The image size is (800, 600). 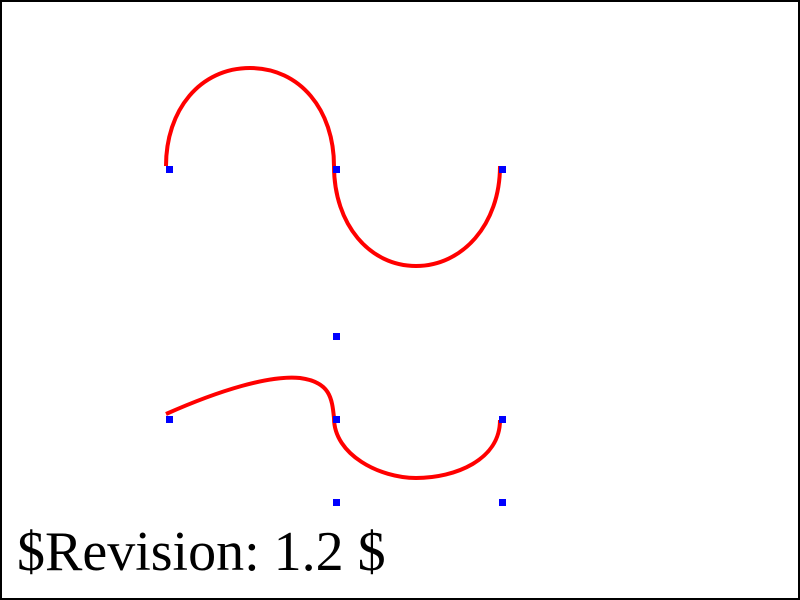 What do you see at coordinates (201, 552) in the screenshot?
I see `revision-label: $Revision: 1.2 $` at bounding box center [201, 552].